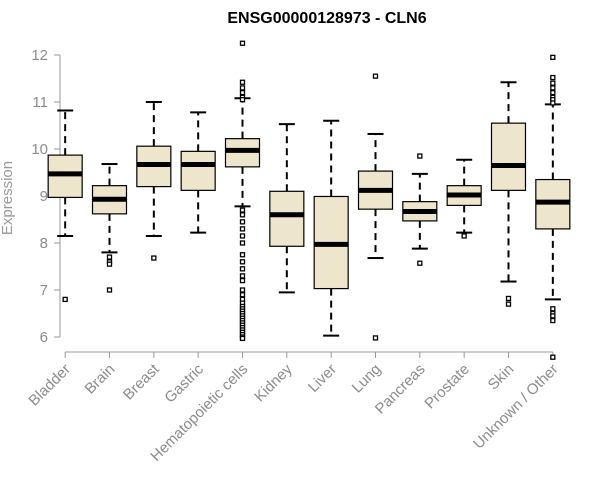 The width and height of the screenshot is (600, 500). Describe the element at coordinates (49, 385) in the screenshot. I see `x-tick-label: Bladder` at that location.